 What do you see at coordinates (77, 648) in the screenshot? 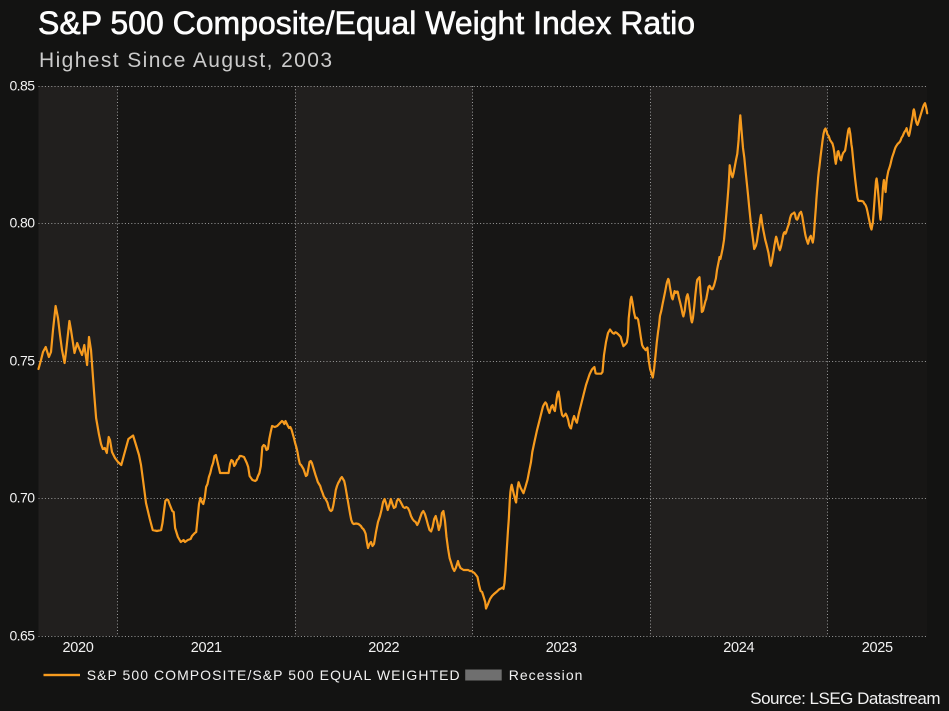
I see `svg-text: 2020` at bounding box center [77, 648].